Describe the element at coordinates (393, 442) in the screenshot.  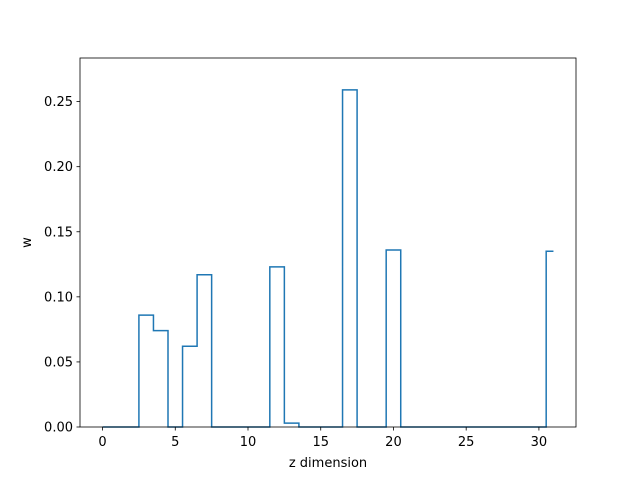
I see `x-tick-label: 20` at that location.